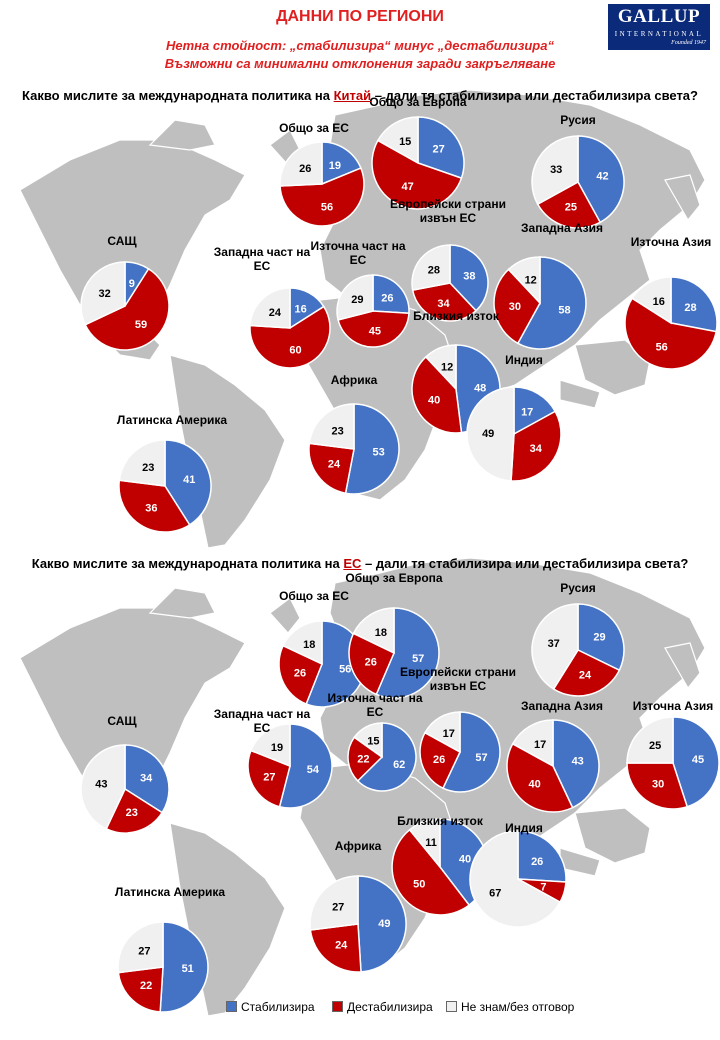  I want to click on china-eu-total-slice-destabilizes, so click(322, 197).